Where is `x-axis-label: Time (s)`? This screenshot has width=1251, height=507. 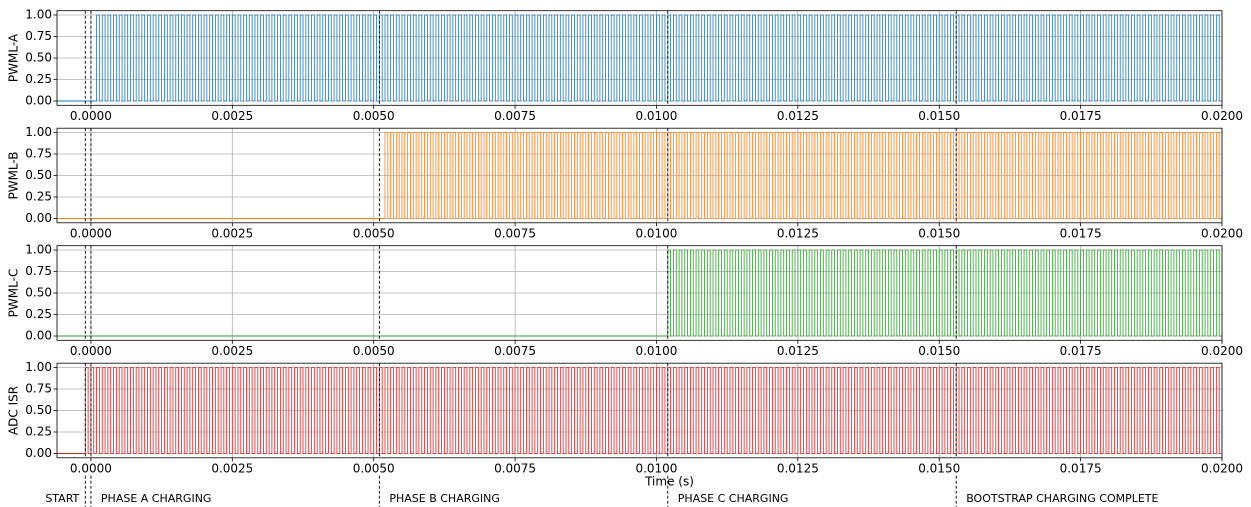
x-axis-label: Time (s) is located at coordinates (669, 481).